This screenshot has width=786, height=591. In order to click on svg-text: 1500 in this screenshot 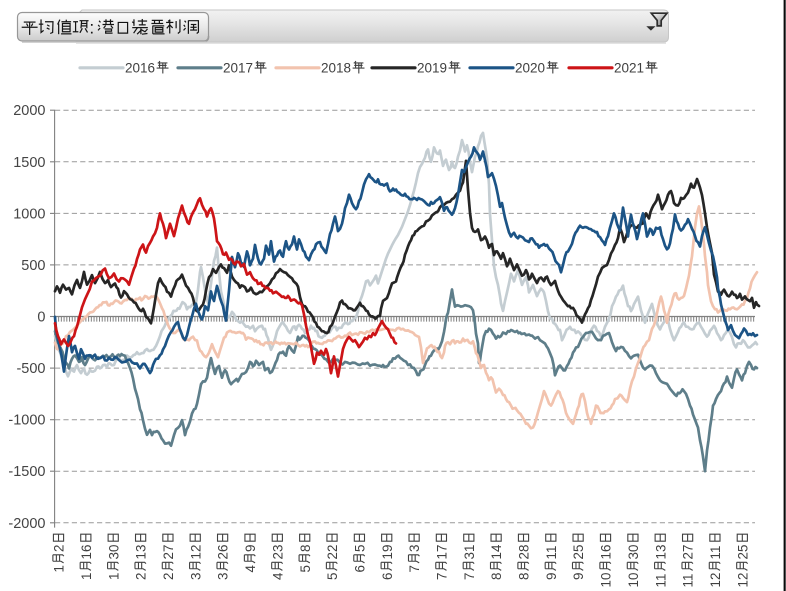, I will do `click(29, 163)`.